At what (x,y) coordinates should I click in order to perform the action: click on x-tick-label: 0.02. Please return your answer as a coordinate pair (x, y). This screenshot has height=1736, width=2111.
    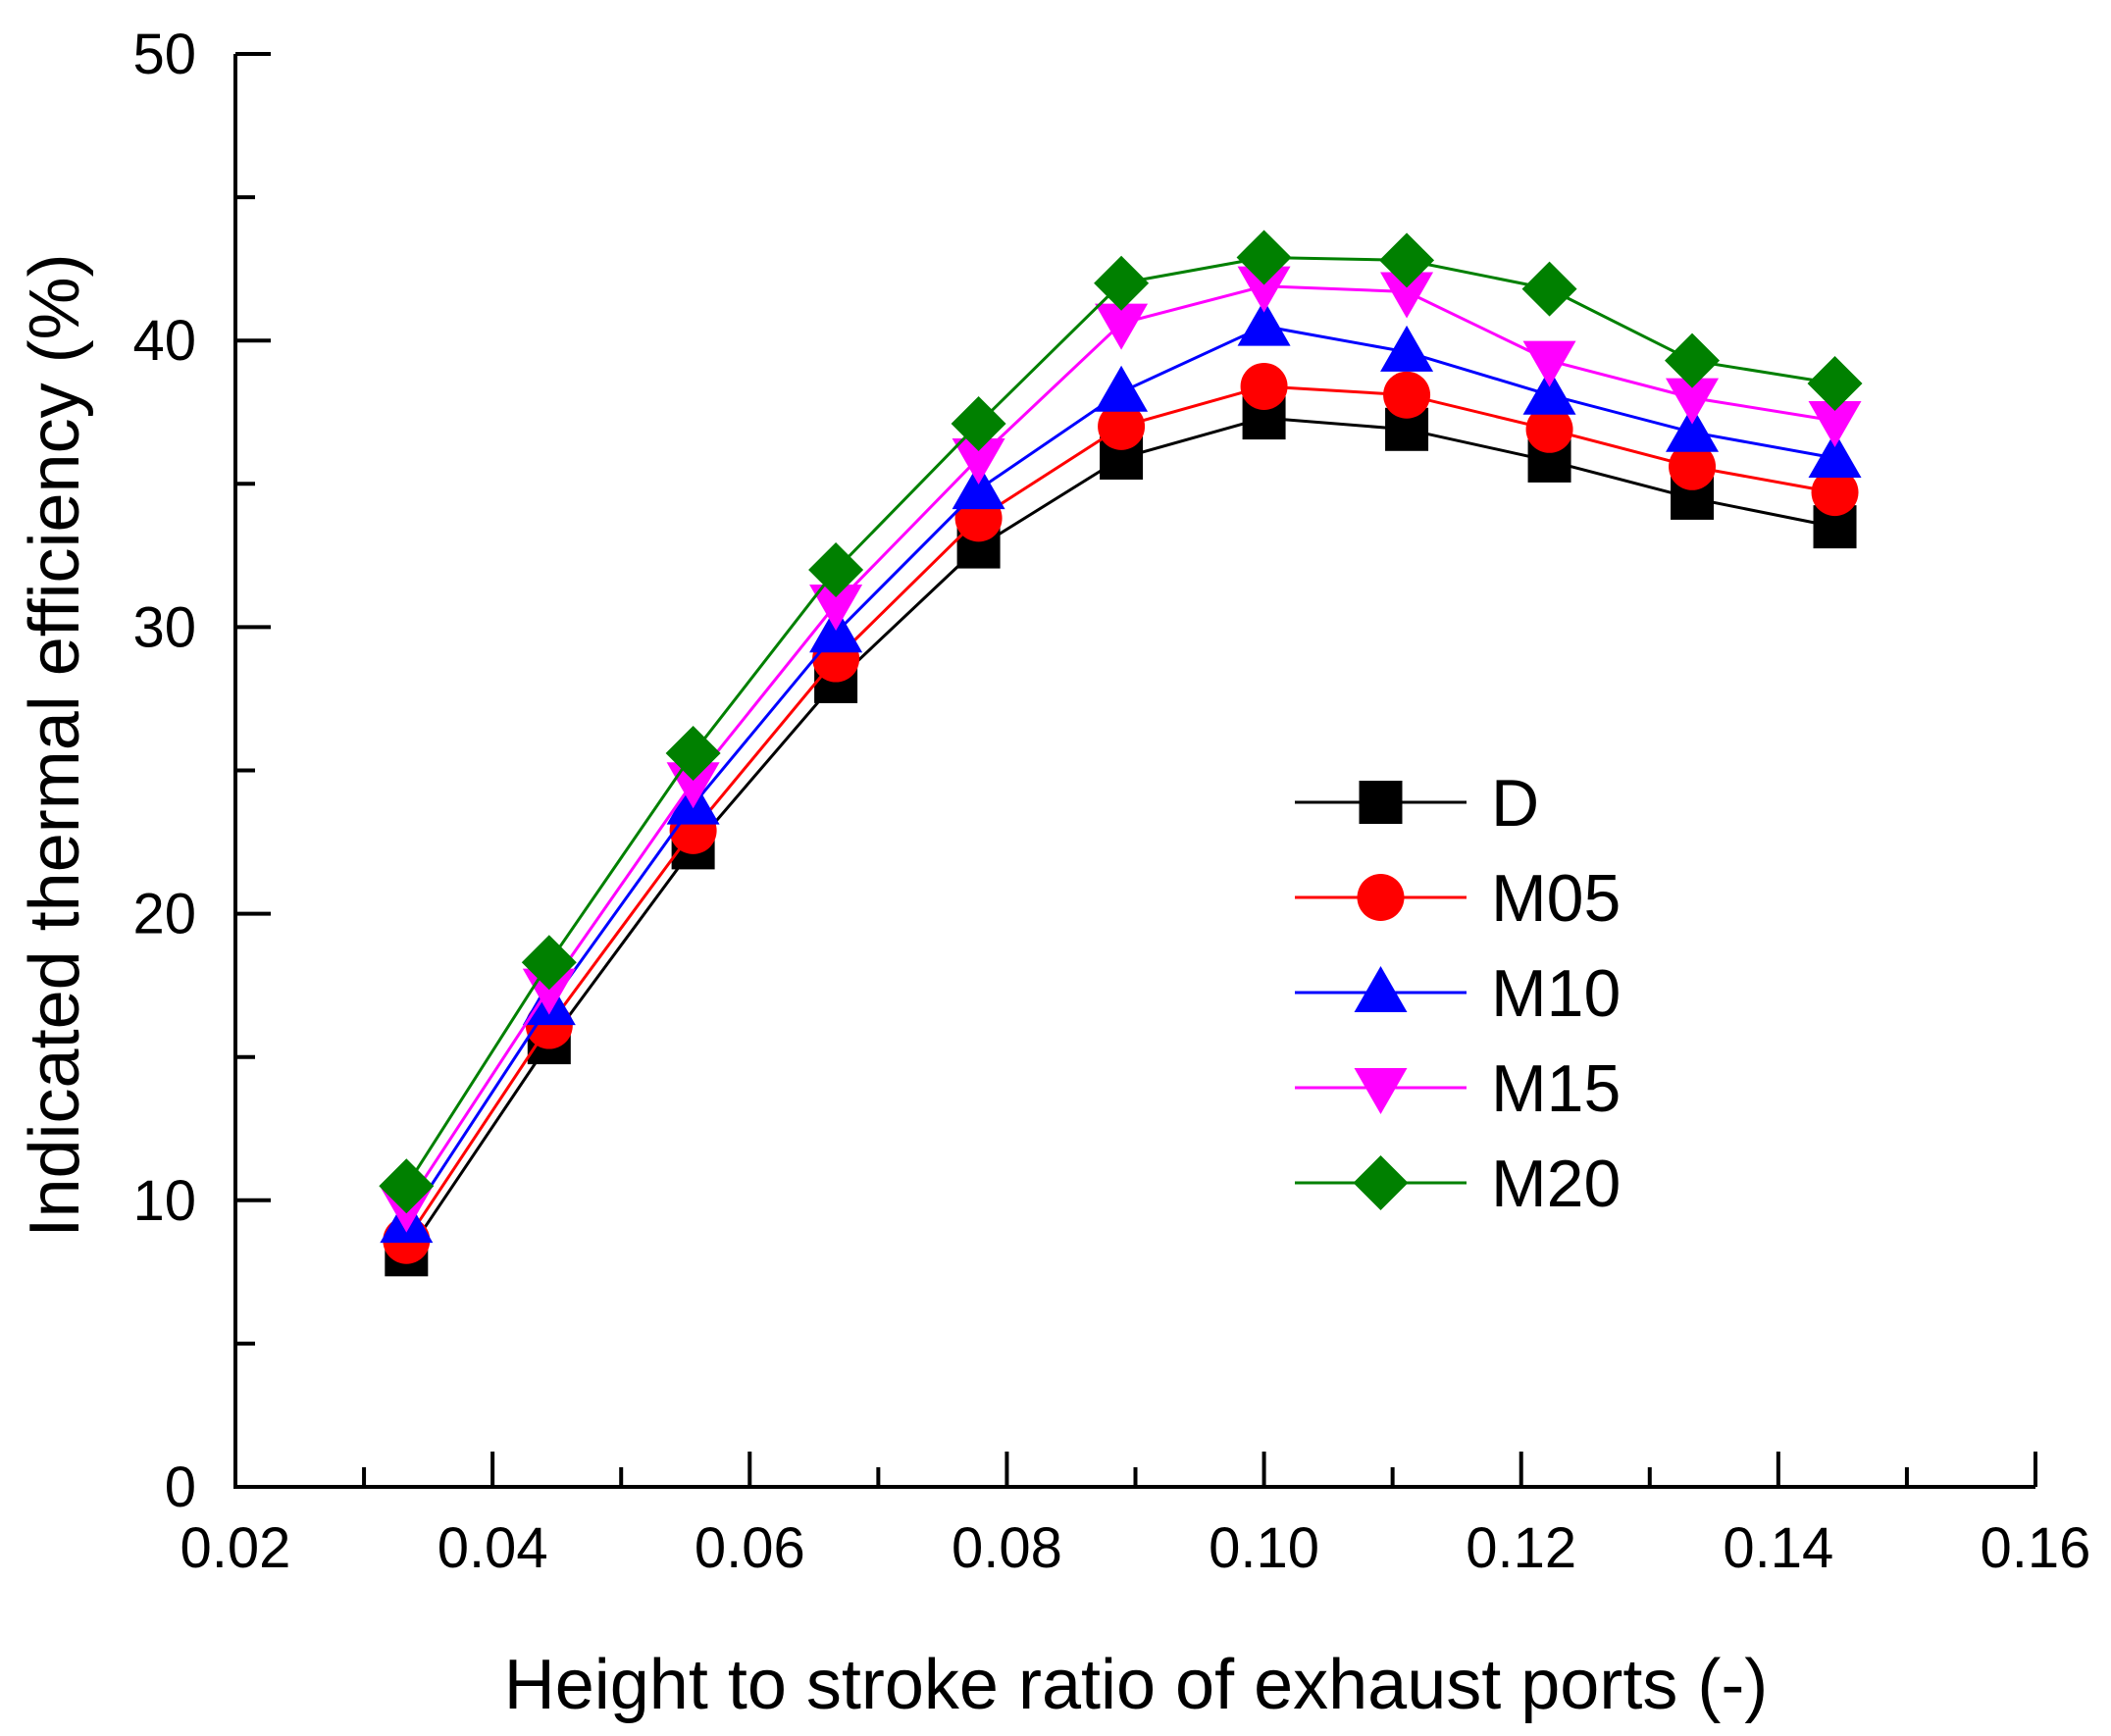
    Looking at the image, I should click on (235, 1548).